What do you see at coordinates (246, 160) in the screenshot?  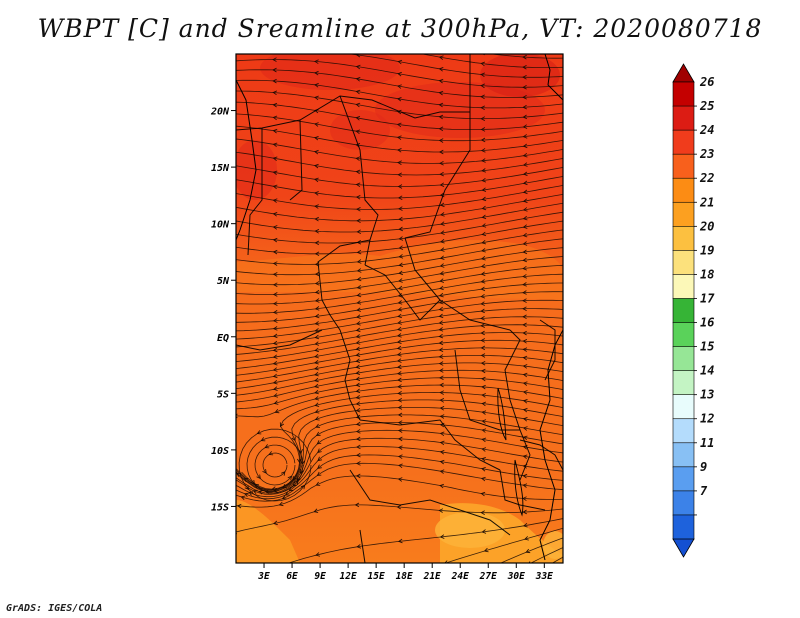 I see `coastline` at bounding box center [246, 160].